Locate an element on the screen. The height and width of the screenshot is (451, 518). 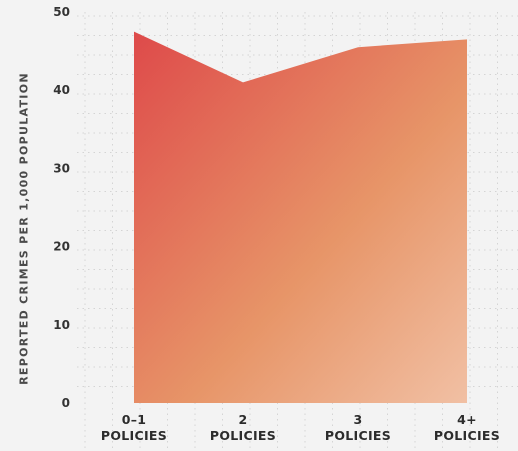
y-tick-label: 30 is located at coordinates (61, 168).